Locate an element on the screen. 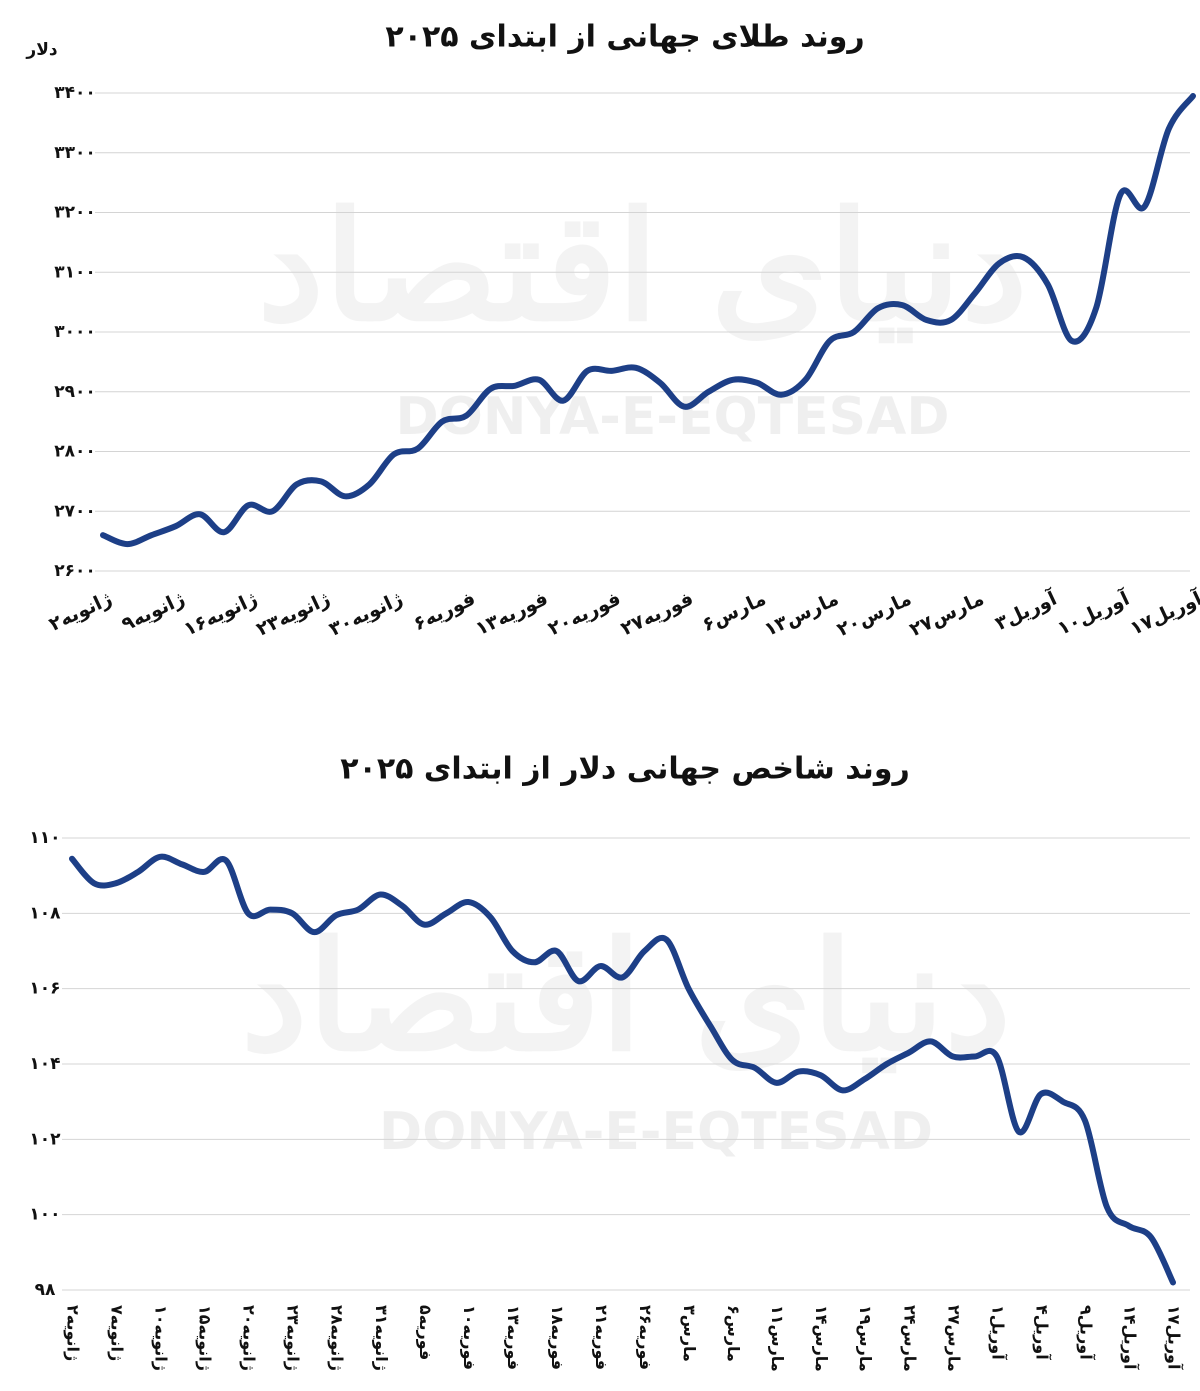  x-tick-label: ۱۰آوریل is located at coordinates (1093, 613).